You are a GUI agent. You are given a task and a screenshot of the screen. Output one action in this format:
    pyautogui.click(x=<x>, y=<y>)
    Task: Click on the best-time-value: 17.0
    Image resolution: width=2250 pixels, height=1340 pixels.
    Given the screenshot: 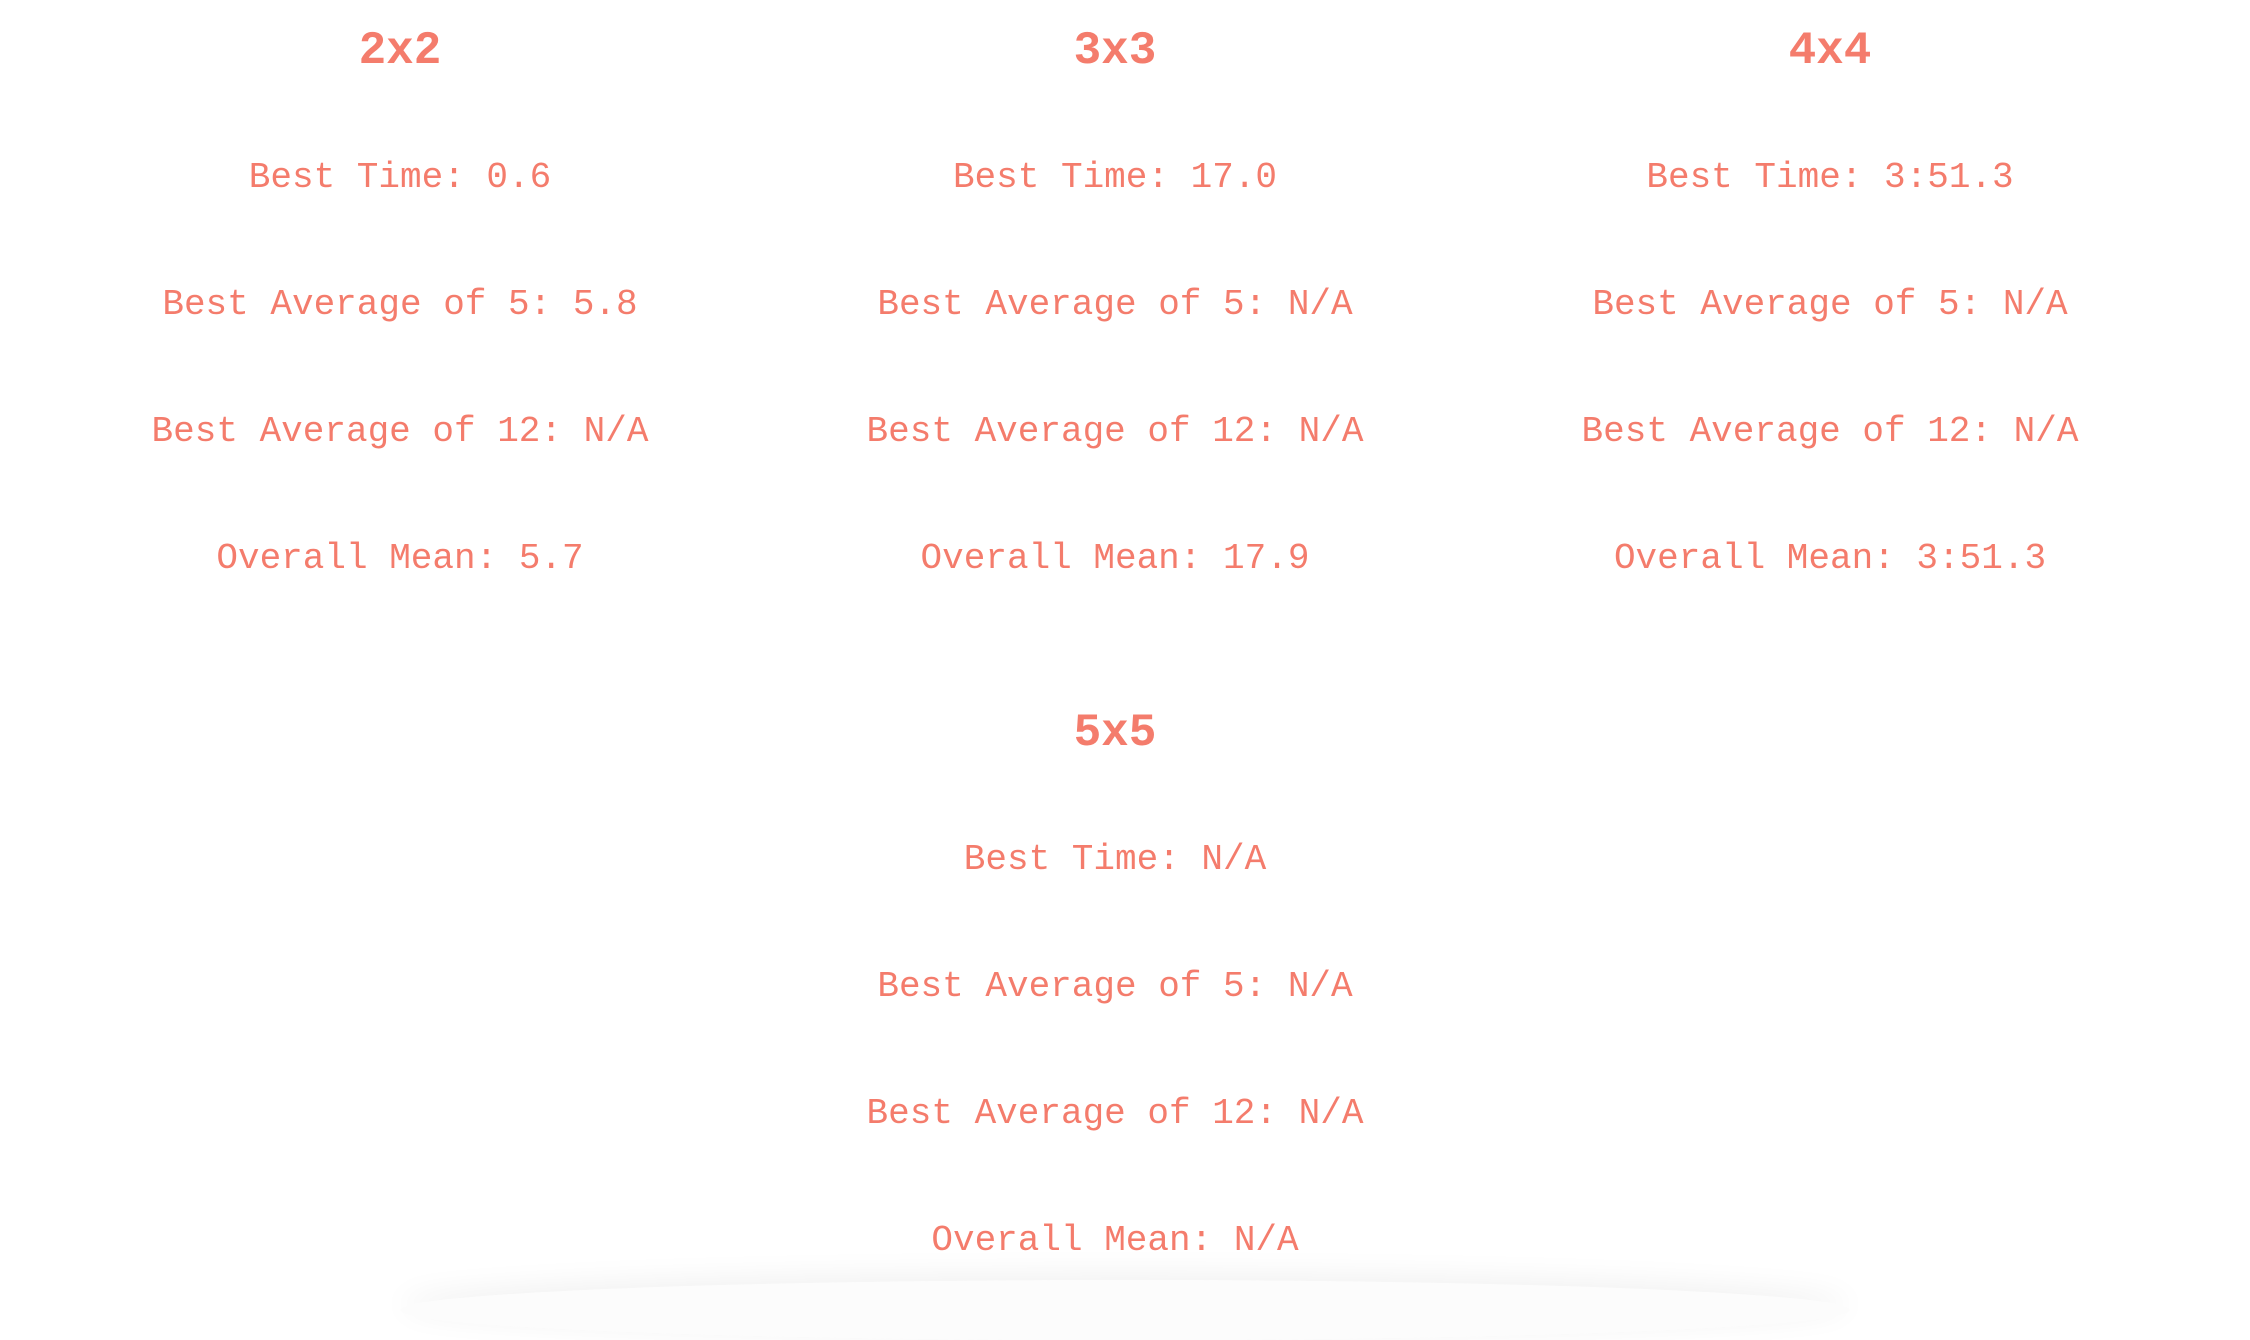 What is the action you would take?
    pyautogui.click(x=1234, y=177)
    